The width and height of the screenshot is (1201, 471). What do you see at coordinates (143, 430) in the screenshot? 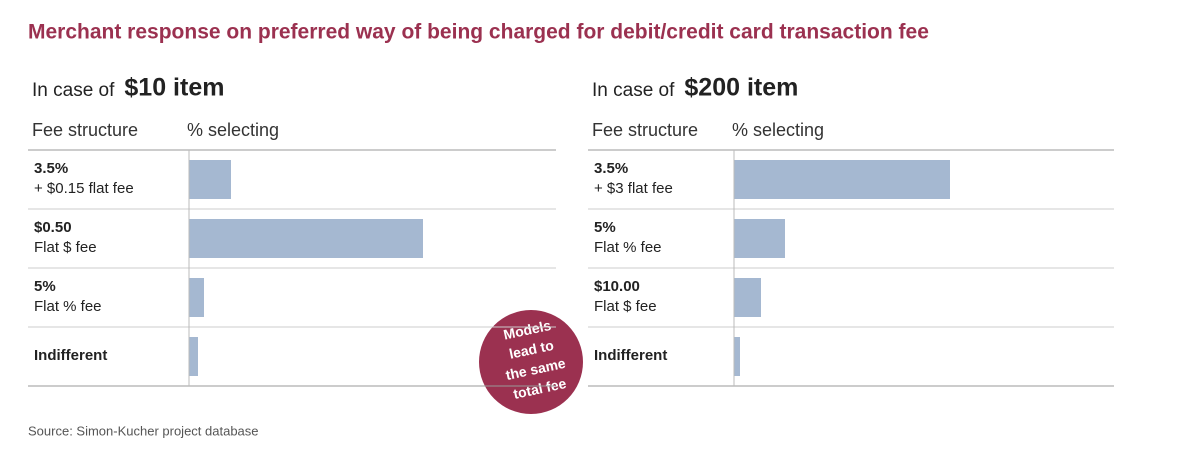
I see `source: Source: Simon-Kucher project database` at bounding box center [143, 430].